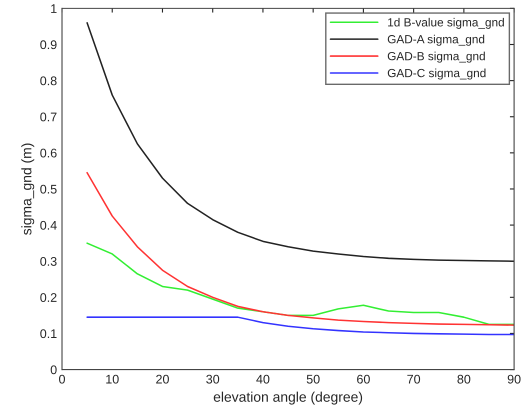 The width and height of the screenshot is (530, 419). I want to click on x-tick-label: 40, so click(263, 379).